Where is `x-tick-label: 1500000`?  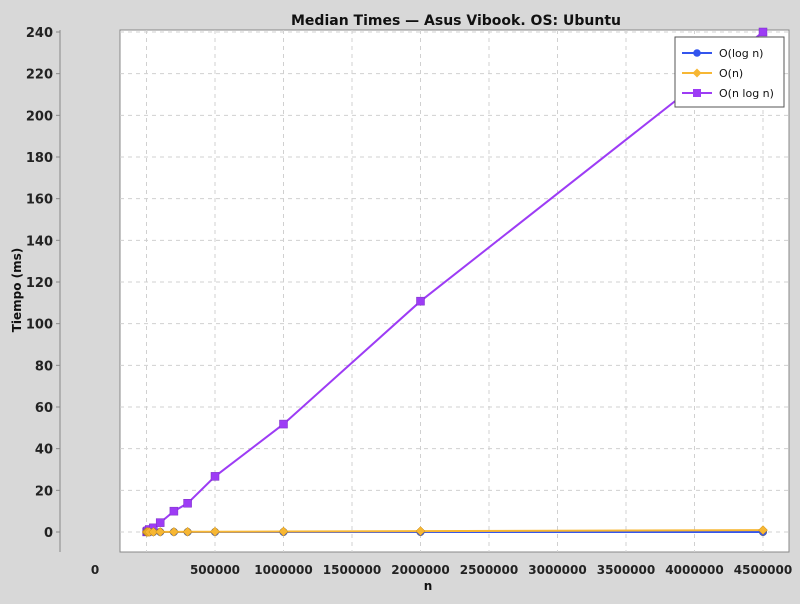
x-tick-label: 1500000 is located at coordinates (352, 570).